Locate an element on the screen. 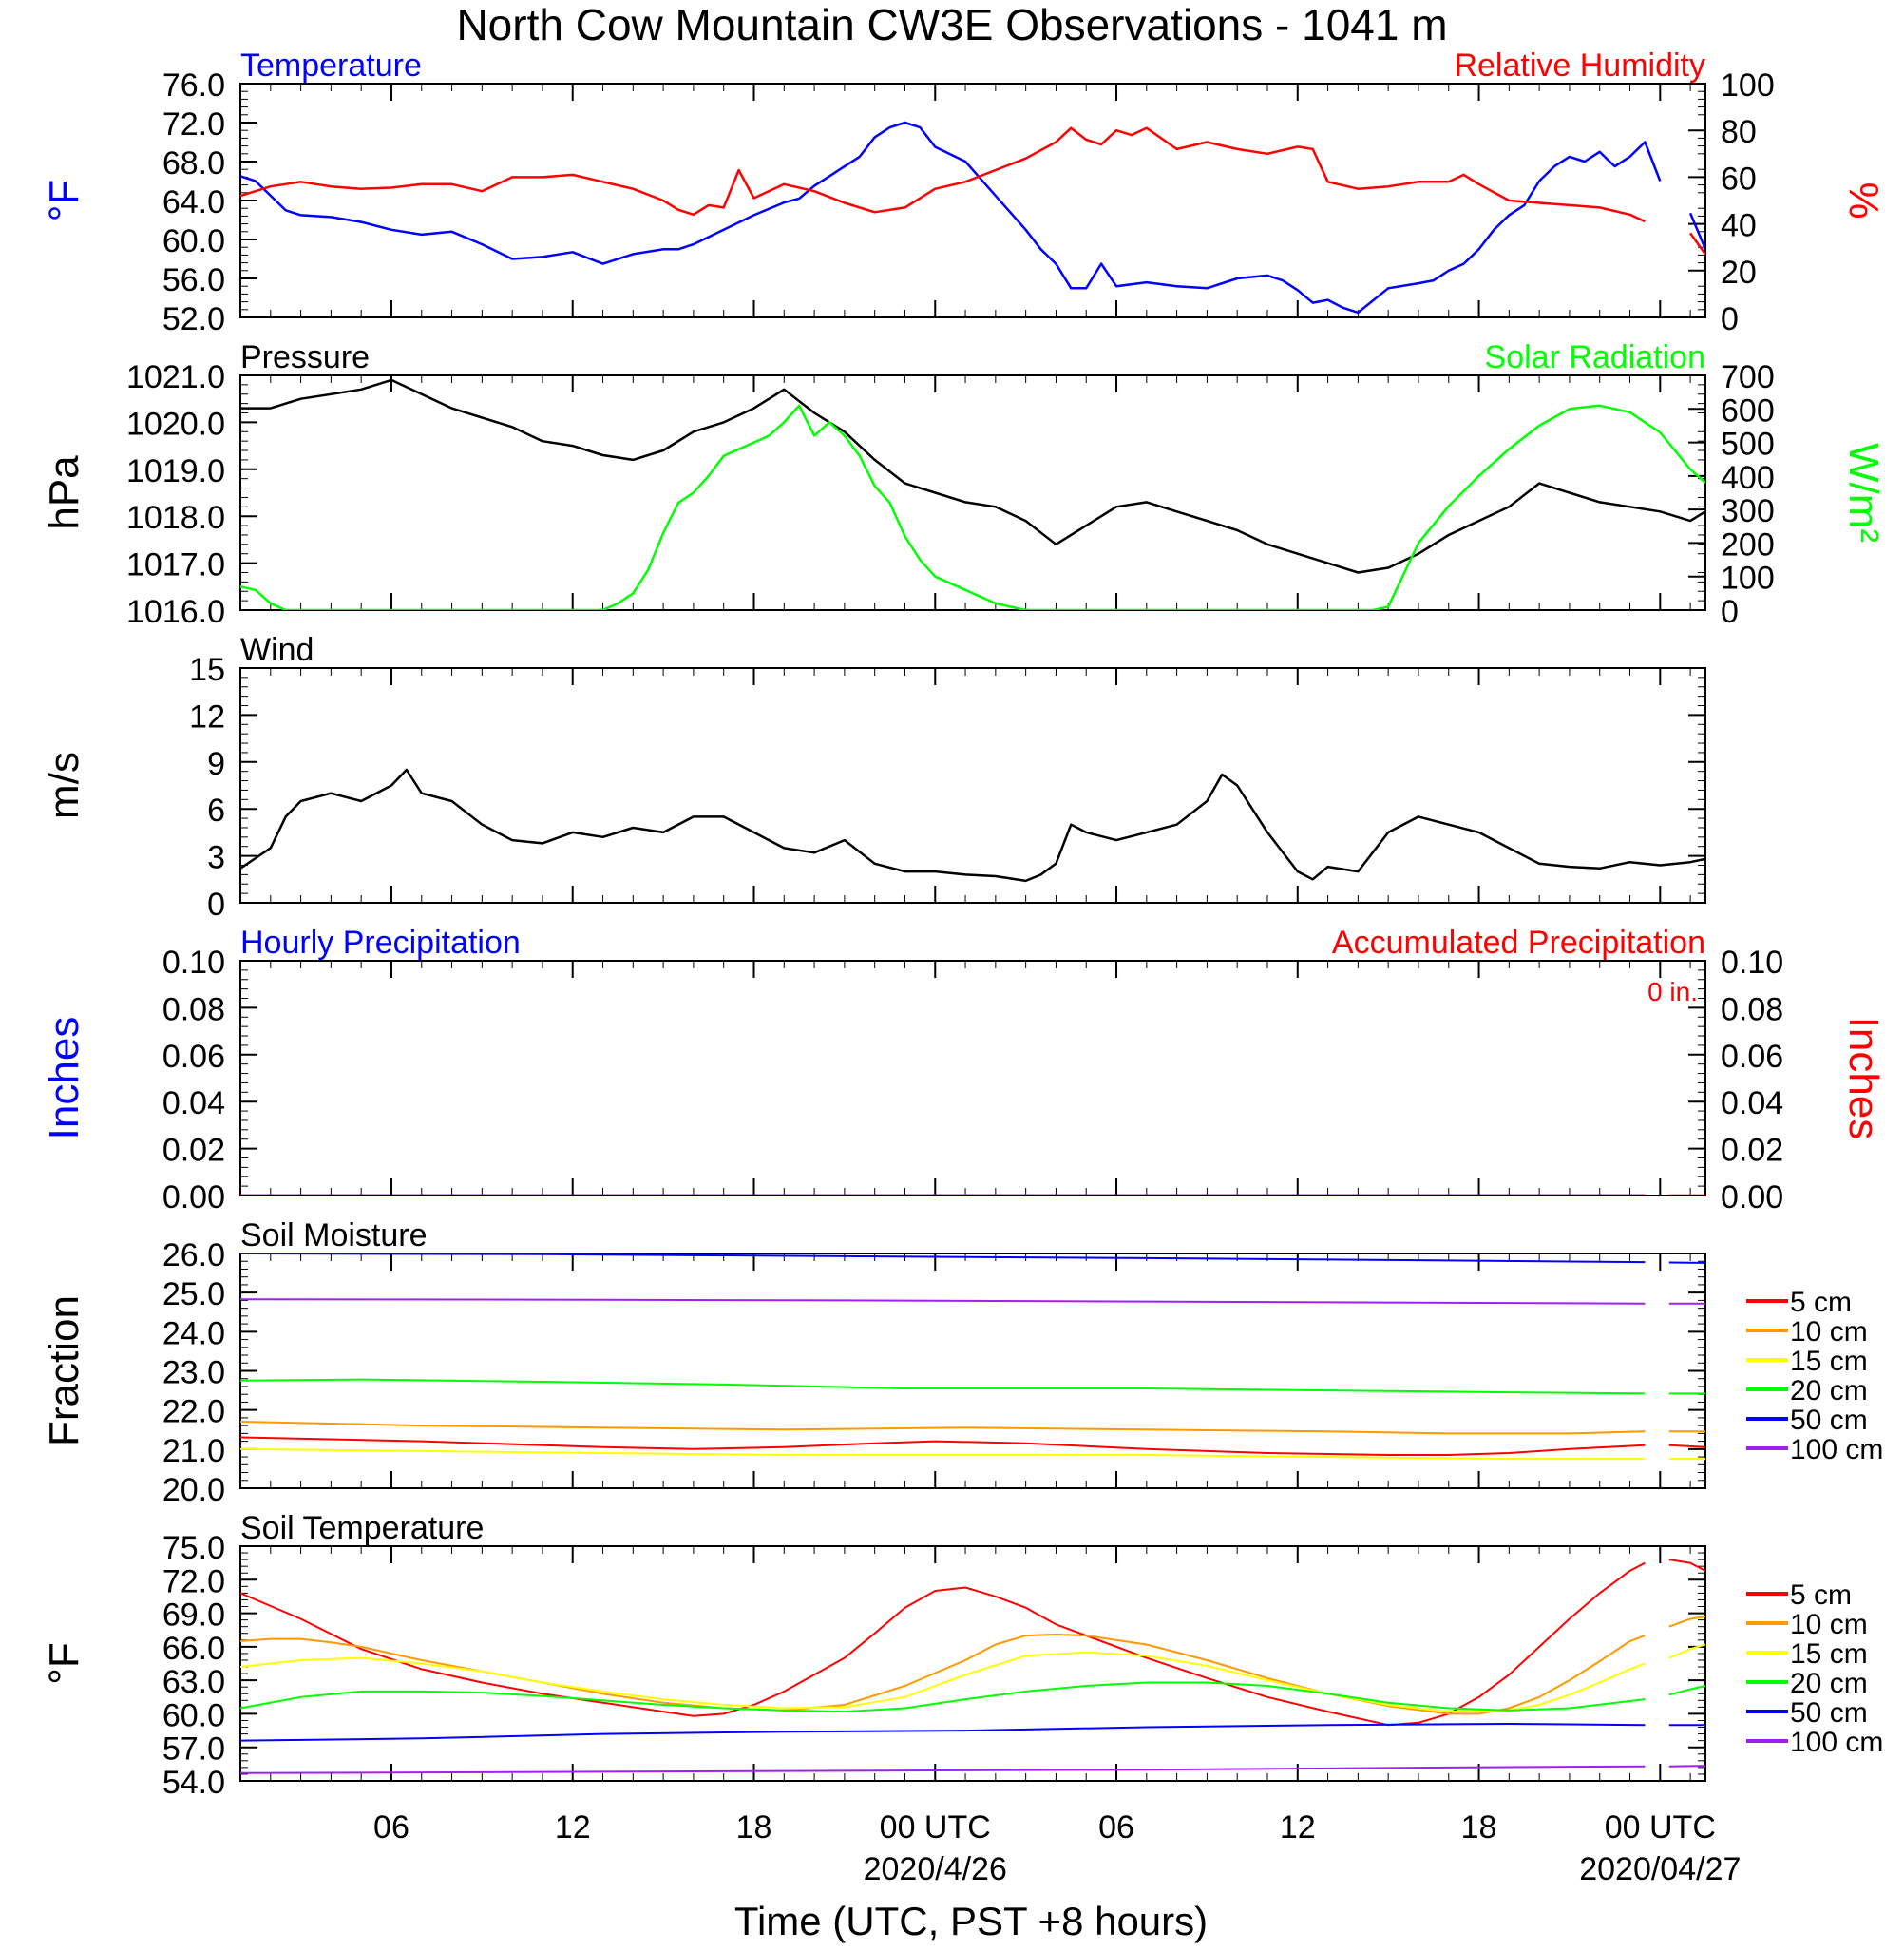 This screenshot has height=1951, width=1904. y-tick-label-left: 0.00 is located at coordinates (193, 1197).